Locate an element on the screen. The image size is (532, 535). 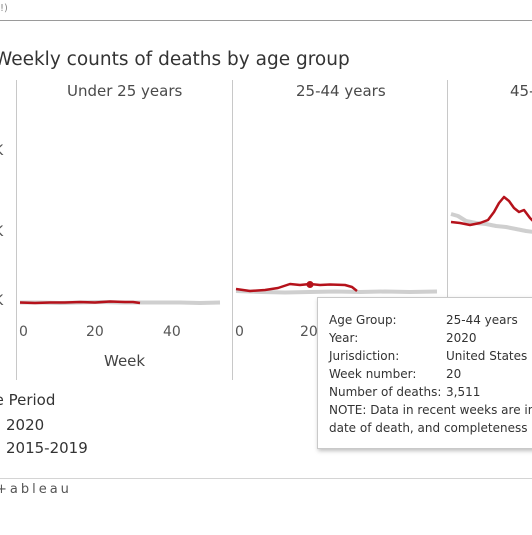
legend-title: me Period is located at coordinates (28, 400).